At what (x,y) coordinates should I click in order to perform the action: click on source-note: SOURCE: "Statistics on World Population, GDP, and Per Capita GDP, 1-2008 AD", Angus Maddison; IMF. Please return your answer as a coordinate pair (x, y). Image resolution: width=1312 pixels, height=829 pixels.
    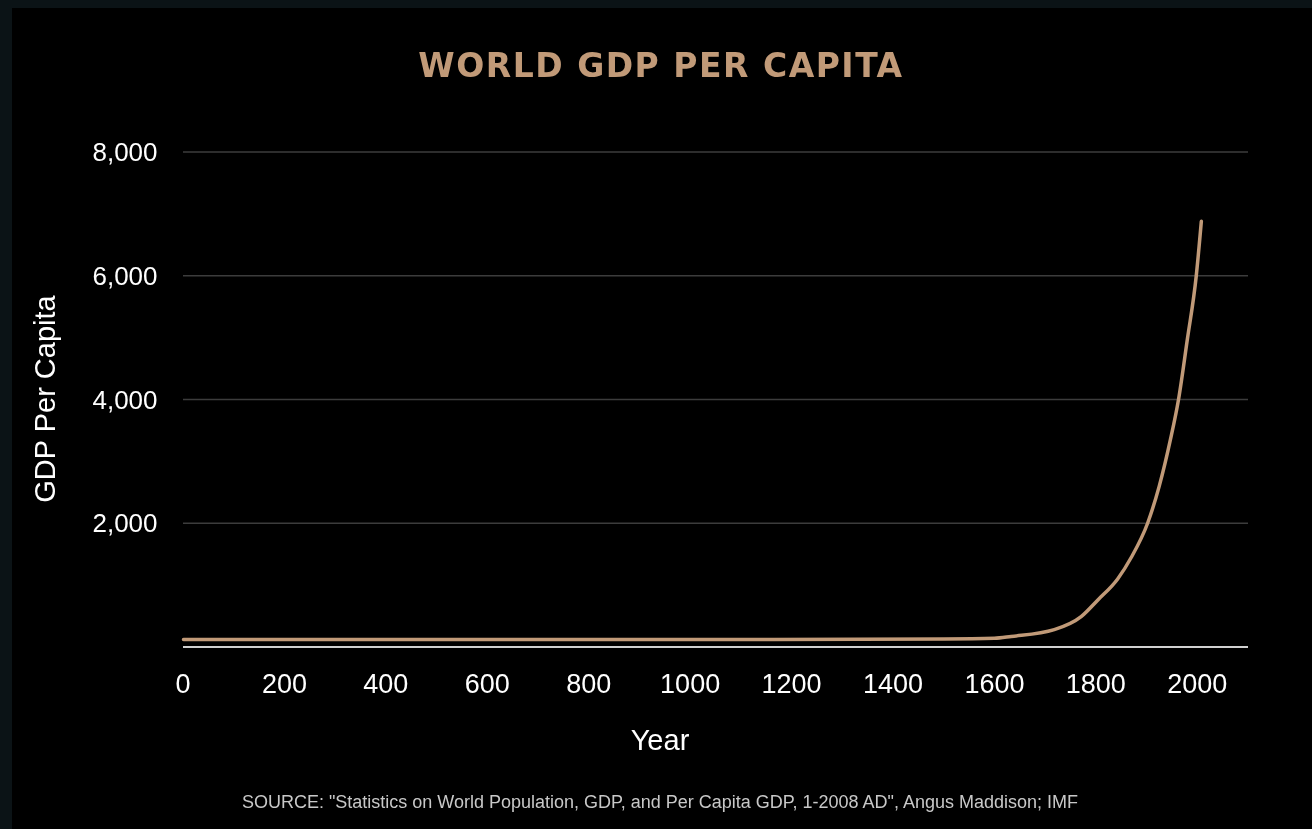
    Looking at the image, I should click on (660, 802).